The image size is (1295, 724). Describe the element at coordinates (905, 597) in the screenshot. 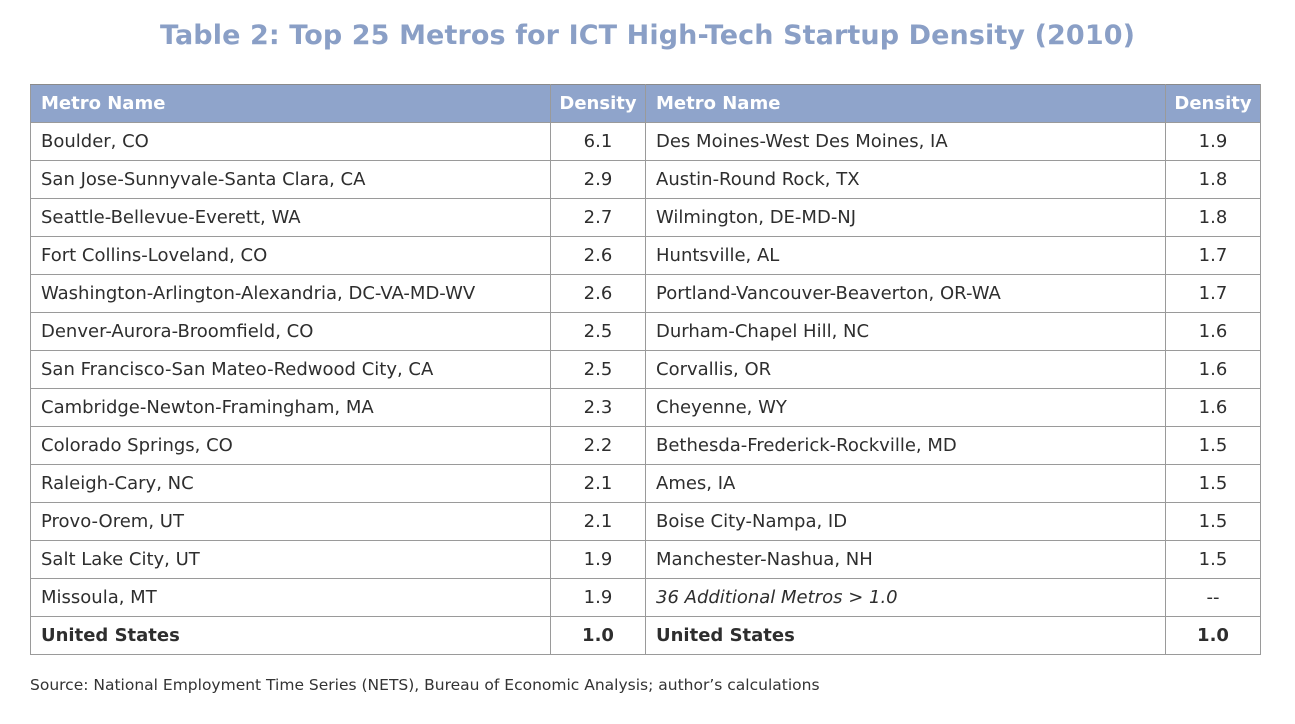

I see `additional-metros-note: 36 Additional Metros > 1.0` at that location.